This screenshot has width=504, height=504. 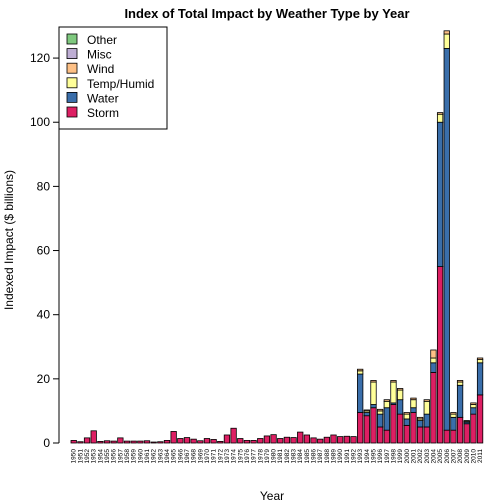 What do you see at coordinates (127, 442) in the screenshot?
I see `bar-segment-storm-1958` at bounding box center [127, 442].